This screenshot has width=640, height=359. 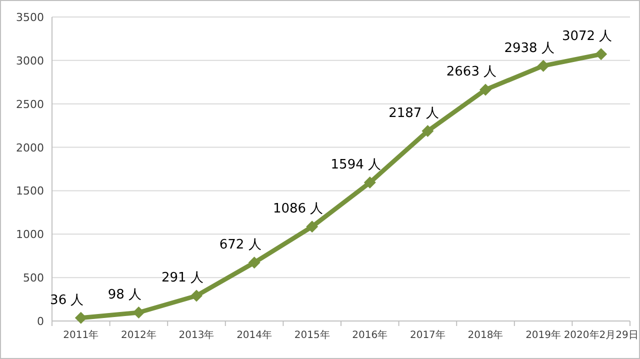 What do you see at coordinates (196, 335) in the screenshot?
I see `x-tick-label: 2013年` at bounding box center [196, 335].